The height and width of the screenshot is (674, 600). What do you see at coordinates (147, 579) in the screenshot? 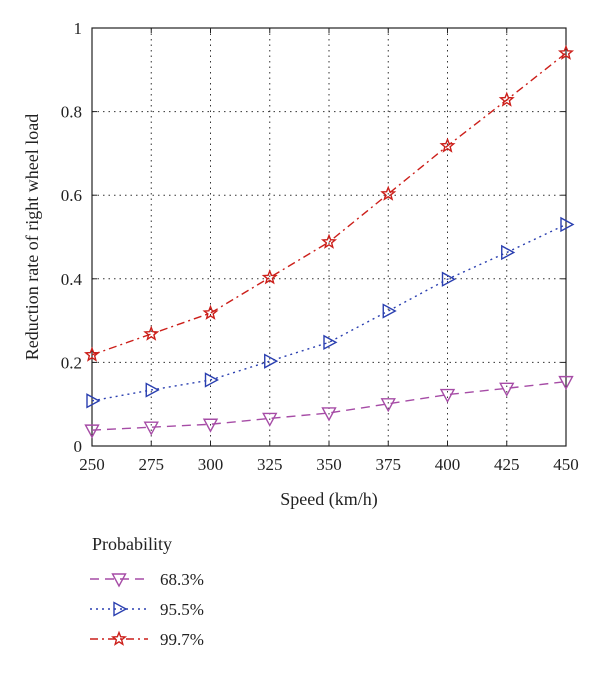
I see `legend-item: 68.3%` at bounding box center [147, 579].